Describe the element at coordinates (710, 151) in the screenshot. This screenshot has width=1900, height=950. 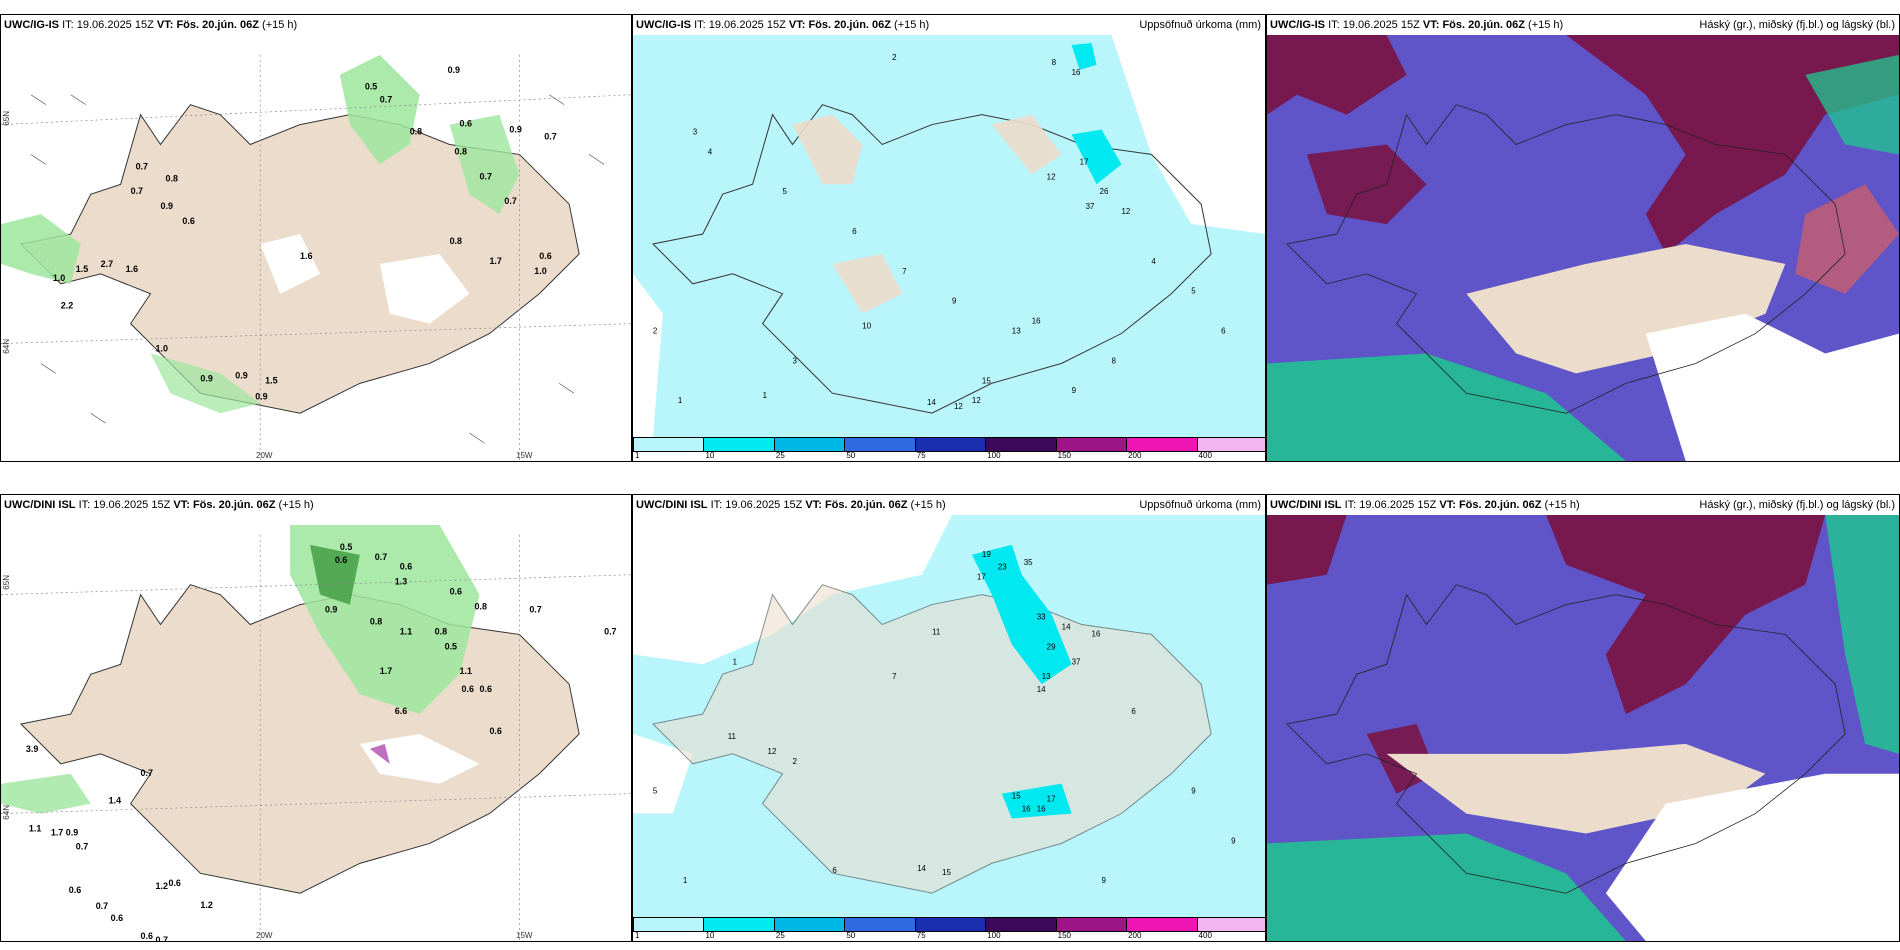
I see `svg-text: 4` at that location.